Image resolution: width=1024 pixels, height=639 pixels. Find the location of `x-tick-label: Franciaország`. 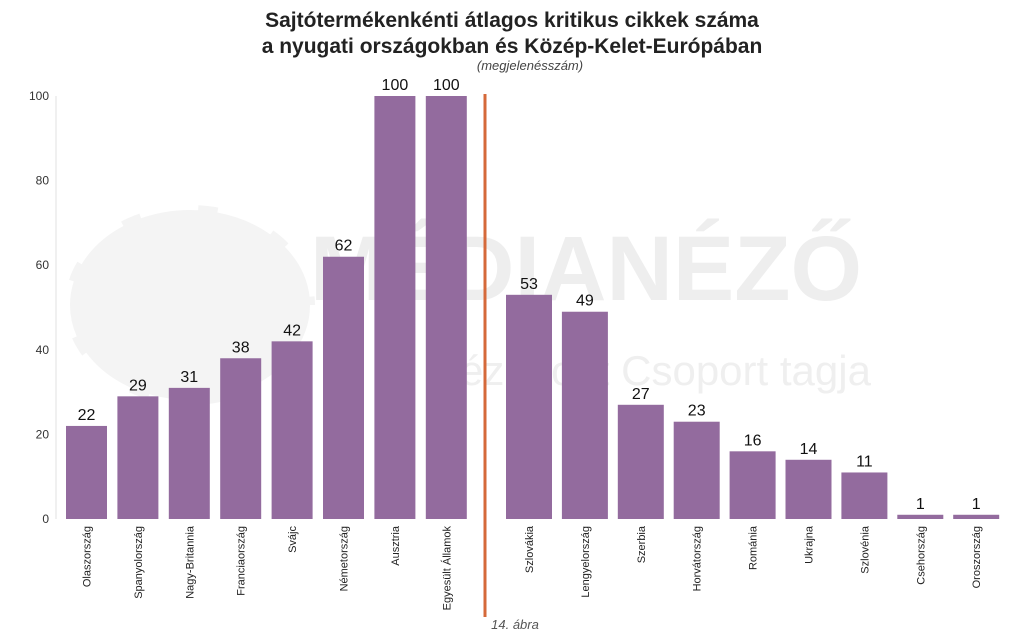

x-tick-label: Franciaország is located at coordinates (242, 561).